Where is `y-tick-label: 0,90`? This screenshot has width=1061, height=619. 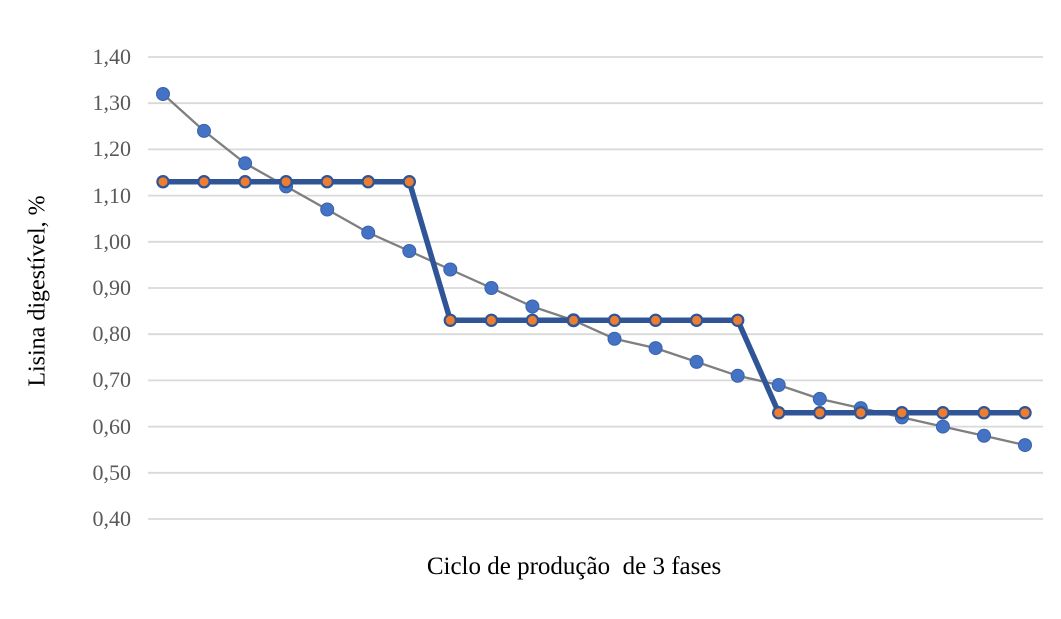
y-tick-label: 0,90 is located at coordinates (112, 287).